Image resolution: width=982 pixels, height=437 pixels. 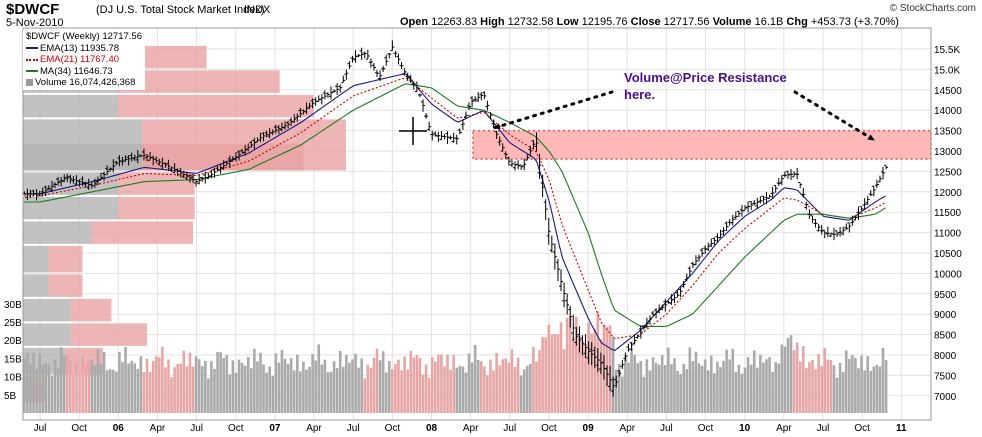 I want to click on volume-tick-label: 25B, so click(x=13, y=323).